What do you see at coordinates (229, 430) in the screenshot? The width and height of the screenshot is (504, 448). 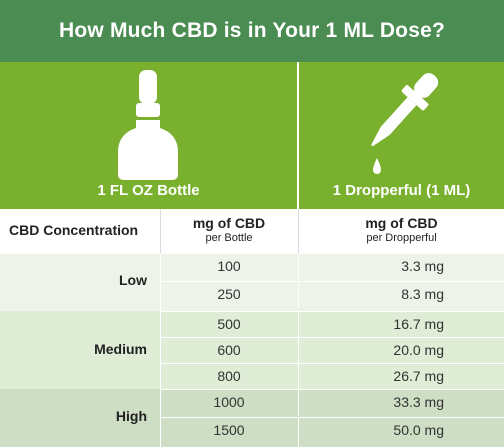 I see `bottle-mg: 1500` at bounding box center [229, 430].